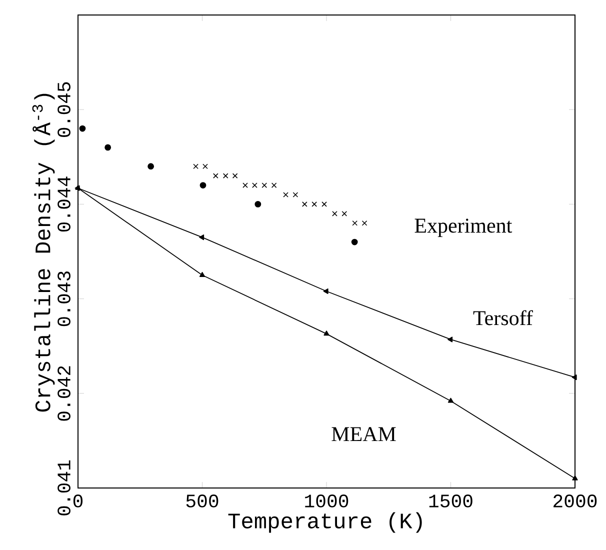 Image resolution: width=606 pixels, height=550 pixels. I want to click on annotation: Tersoff, so click(503, 318).